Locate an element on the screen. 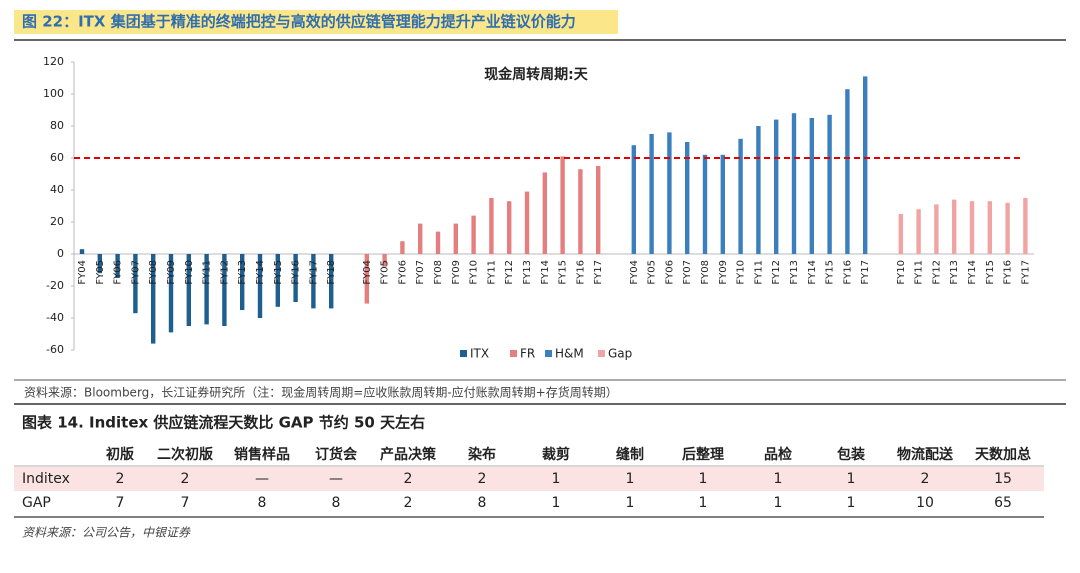 This screenshot has width=1080, height=573. row-label: Inditex is located at coordinates (46, 479).